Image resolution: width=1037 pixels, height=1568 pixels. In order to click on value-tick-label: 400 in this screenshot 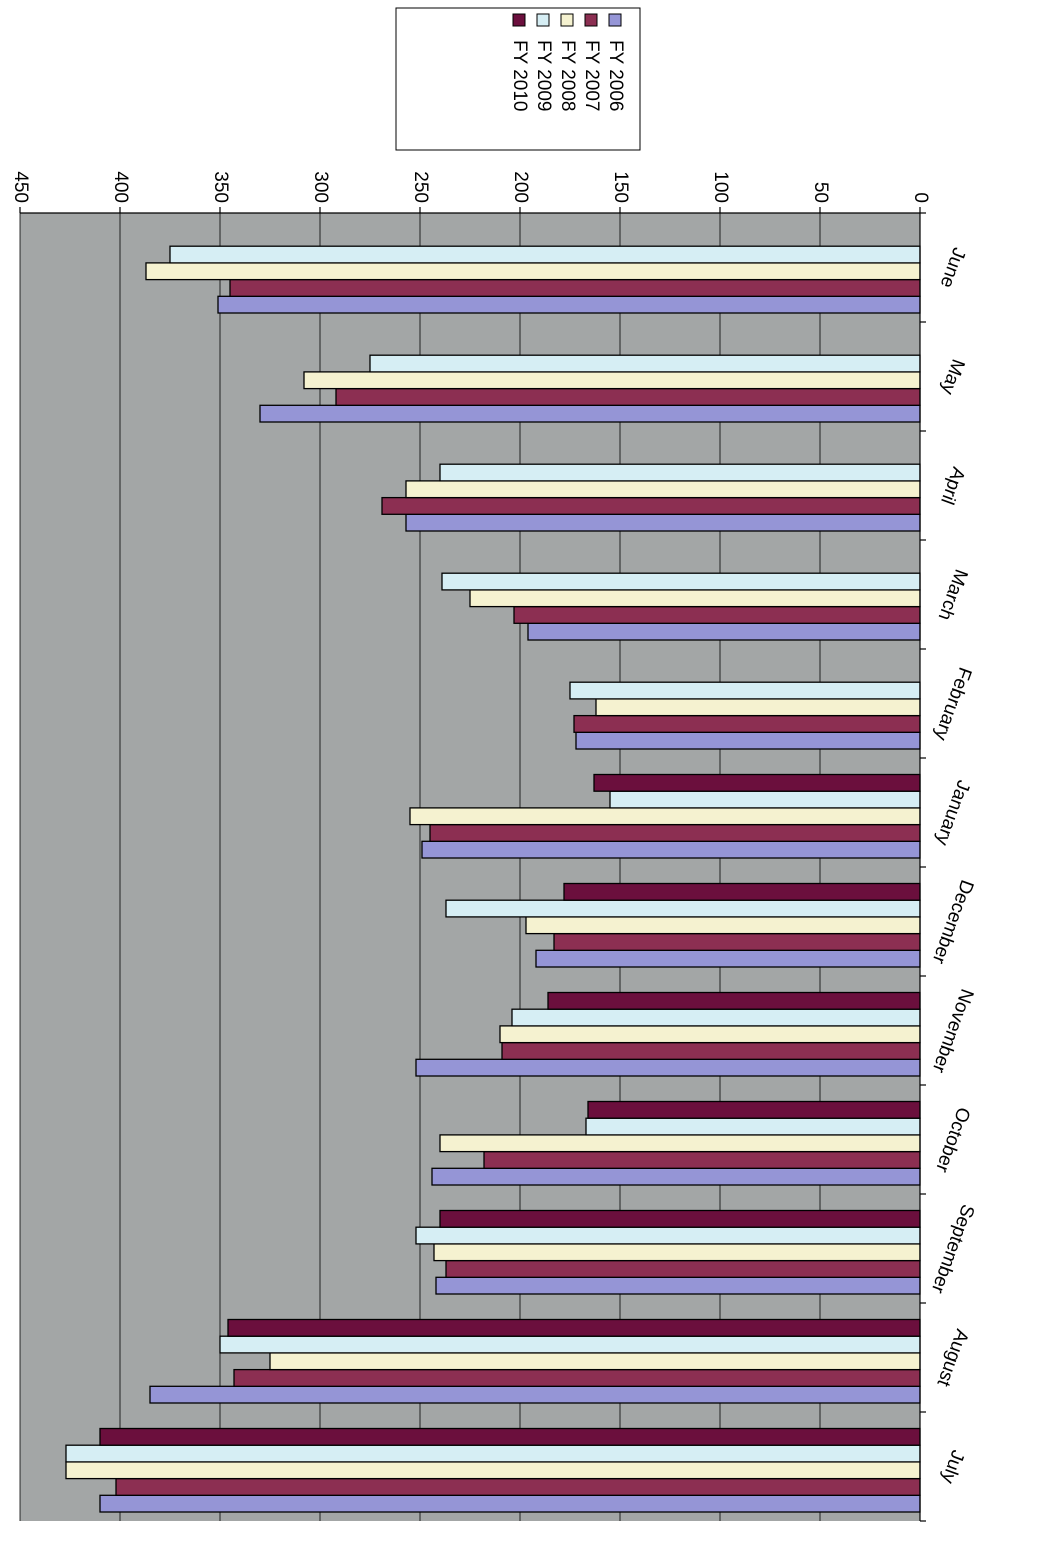, I will do `click(120, 187)`.